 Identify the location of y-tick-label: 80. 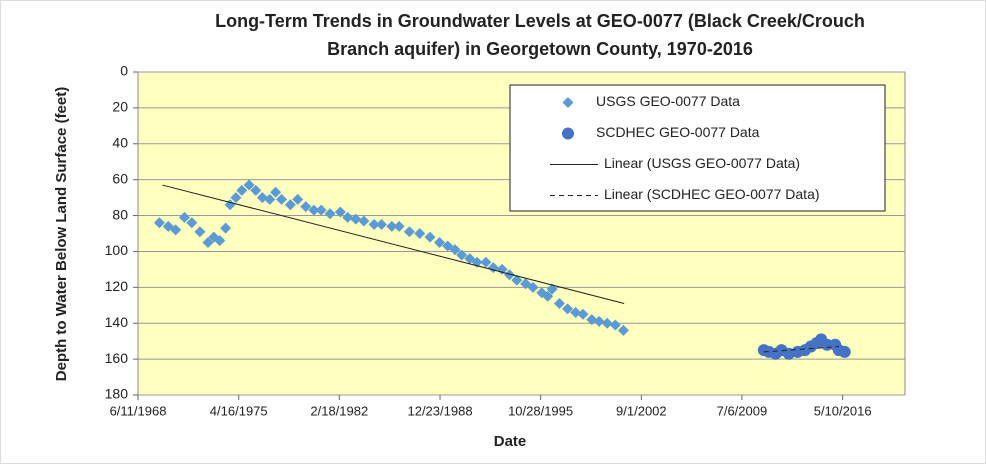
(120, 214).